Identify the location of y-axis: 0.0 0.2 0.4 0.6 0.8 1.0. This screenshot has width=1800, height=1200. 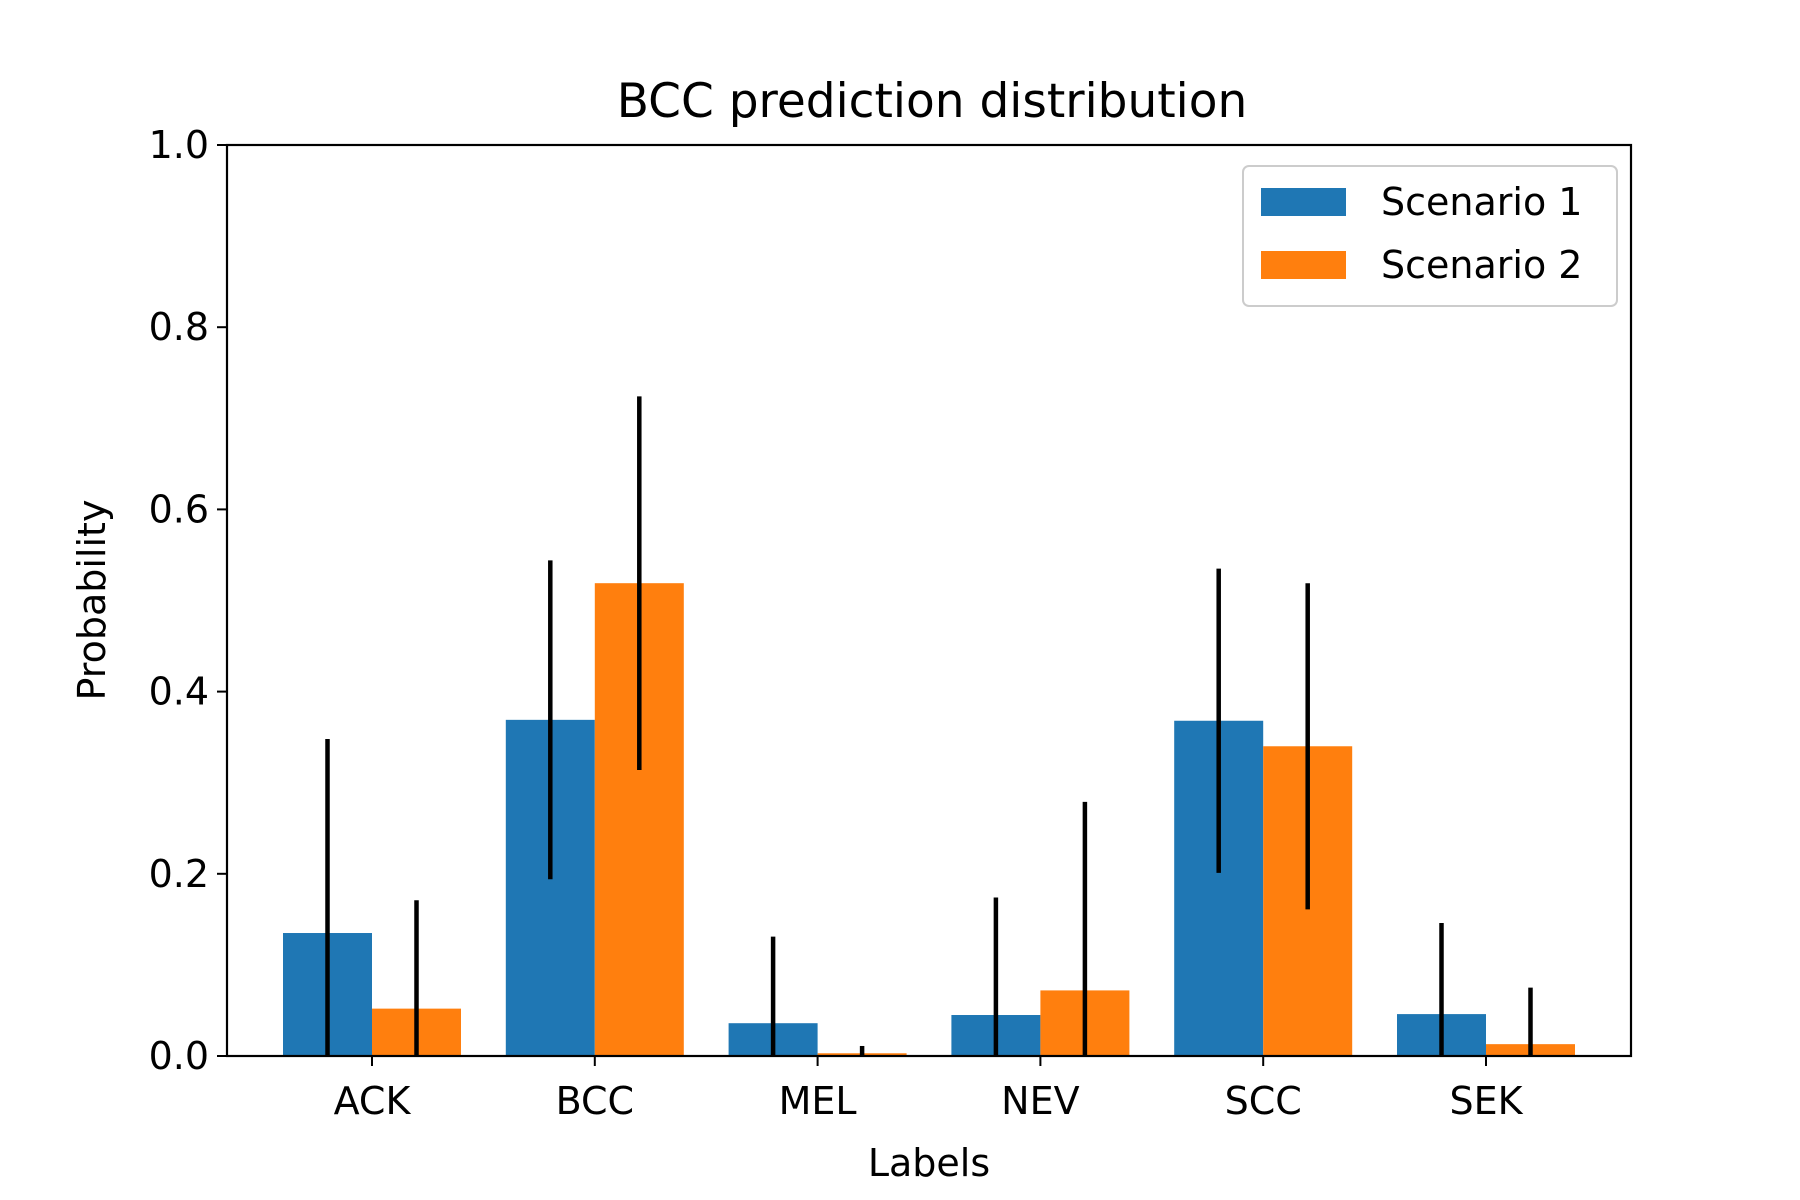
(188, 600).